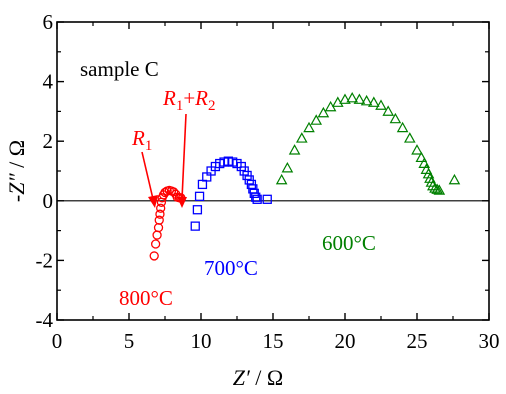  What do you see at coordinates (258, 377) in the screenshot?
I see `x-axis-title: Z′ / Ω` at bounding box center [258, 377].